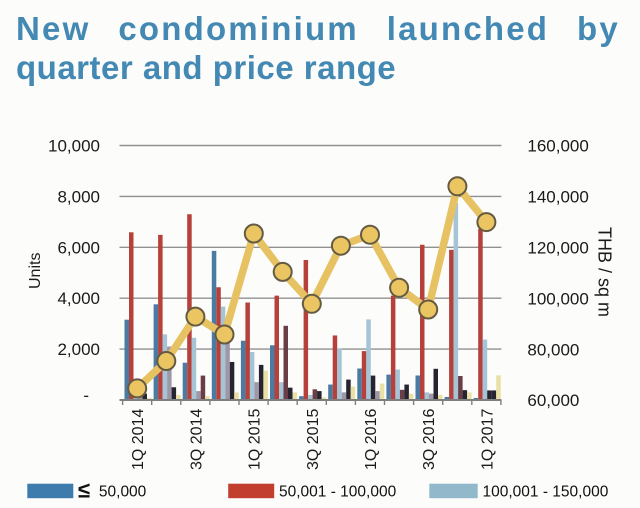 This screenshot has height=508, width=640. What do you see at coordinates (487, 439) in the screenshot?
I see `svg-text: 1Q 2017` at bounding box center [487, 439].